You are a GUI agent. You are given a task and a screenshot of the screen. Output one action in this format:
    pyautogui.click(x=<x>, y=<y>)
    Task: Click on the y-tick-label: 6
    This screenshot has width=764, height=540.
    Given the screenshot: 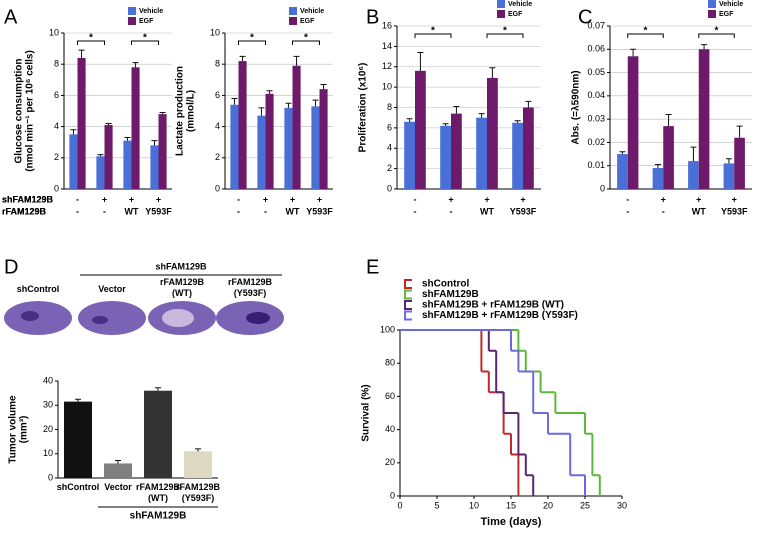 What is the action you would take?
    pyautogui.click(x=217, y=95)
    